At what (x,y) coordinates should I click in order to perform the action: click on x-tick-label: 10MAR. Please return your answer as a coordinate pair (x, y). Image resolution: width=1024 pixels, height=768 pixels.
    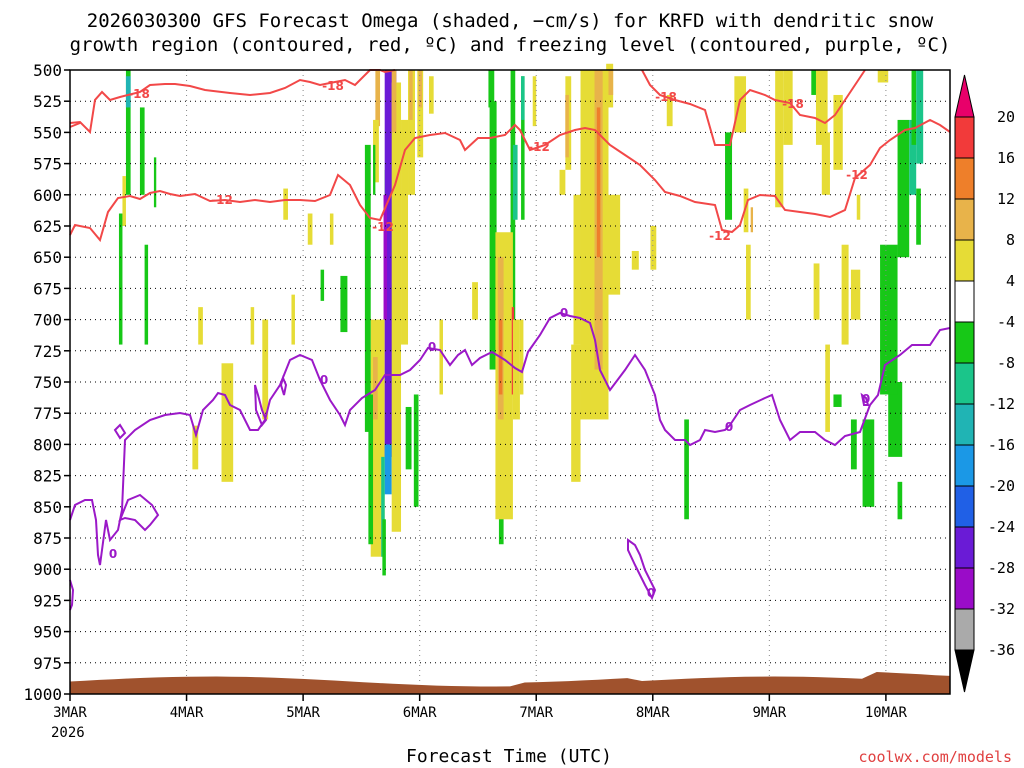
    Looking at the image, I should click on (886, 713).